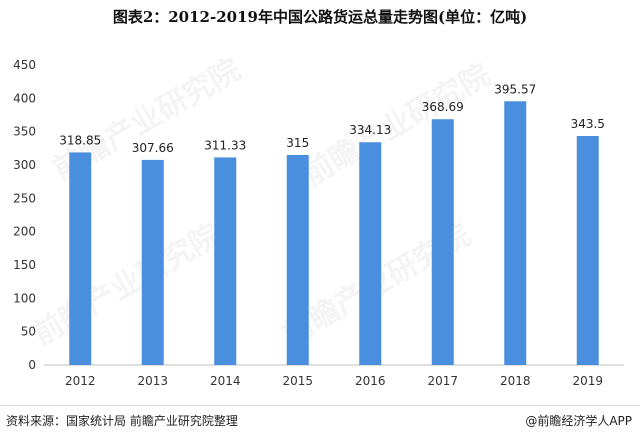 This screenshot has width=640, height=440. Describe the element at coordinates (578, 421) in the screenshot. I see `credit-note: @前瞻经济学人APP` at that location.